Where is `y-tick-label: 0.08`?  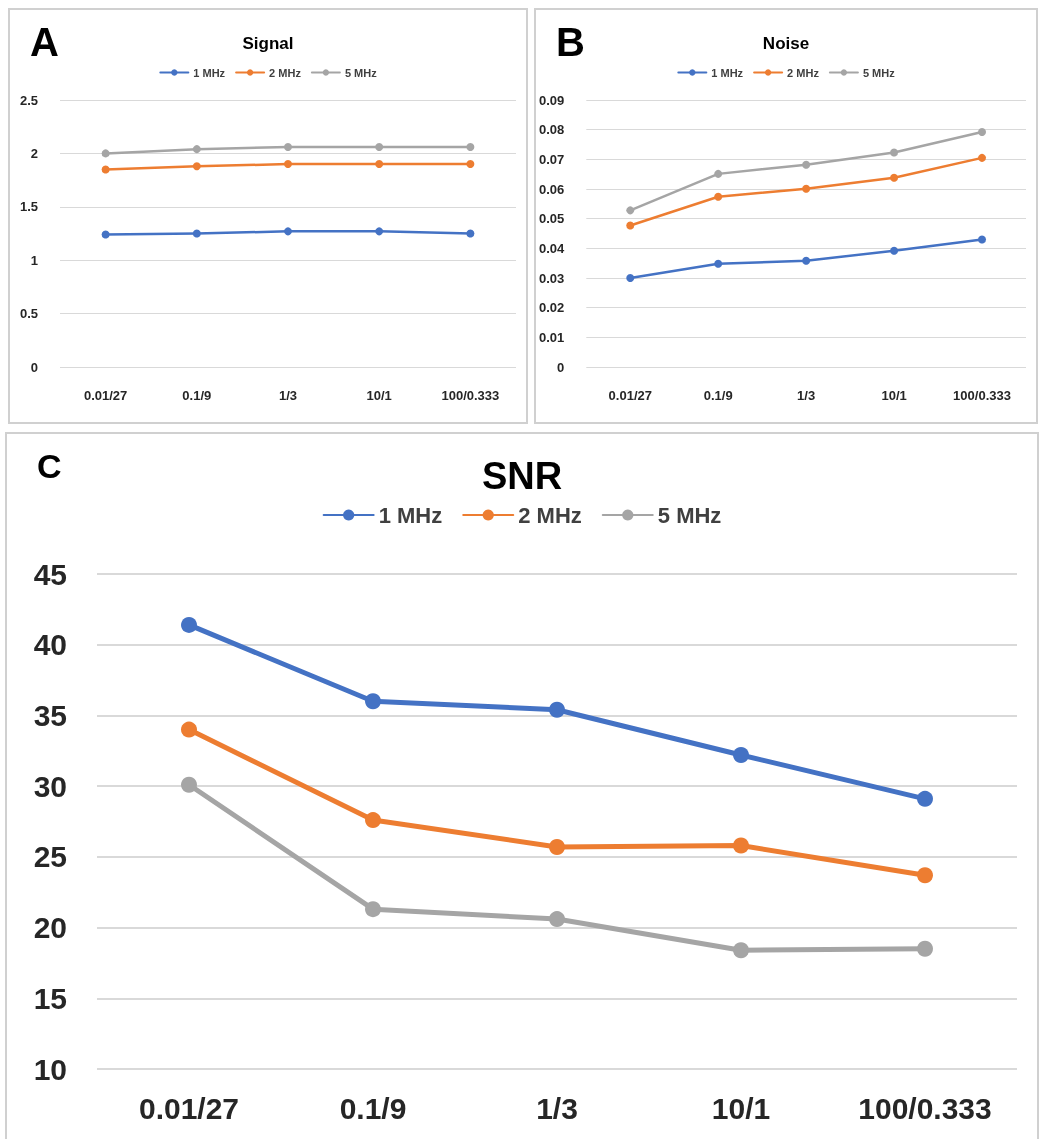
y-tick-label: 0.08 is located at coordinates (551, 130).